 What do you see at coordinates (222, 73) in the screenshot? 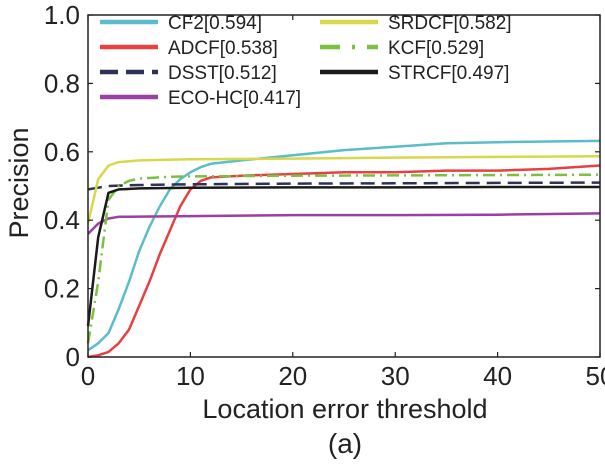
I see `legend-label: DSST[0.512]` at bounding box center [222, 73].